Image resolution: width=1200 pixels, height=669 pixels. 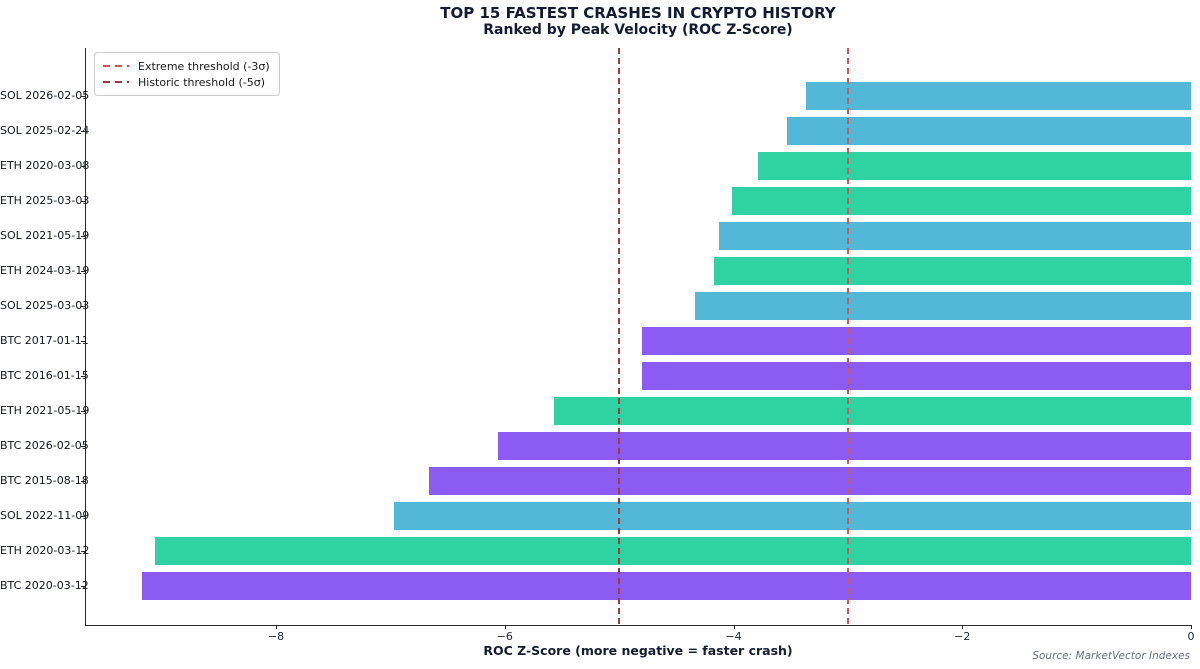 I want to click on y-tick-label: BTC 2017-01-11, so click(x=44, y=340).